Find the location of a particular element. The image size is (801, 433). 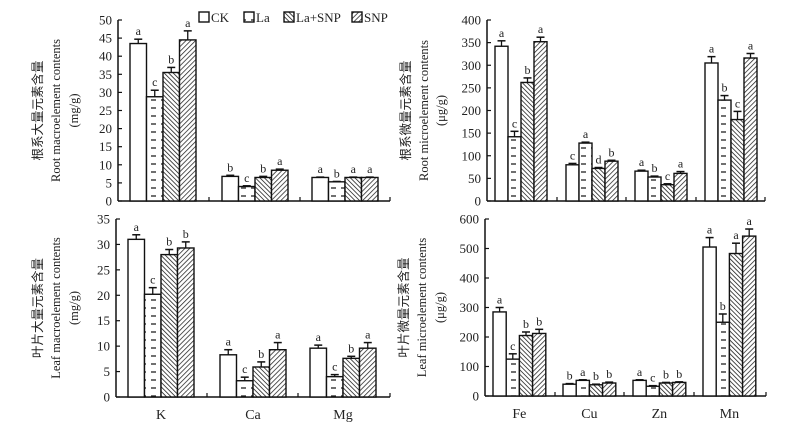

bar-ck-mg is located at coordinates (320, 189).